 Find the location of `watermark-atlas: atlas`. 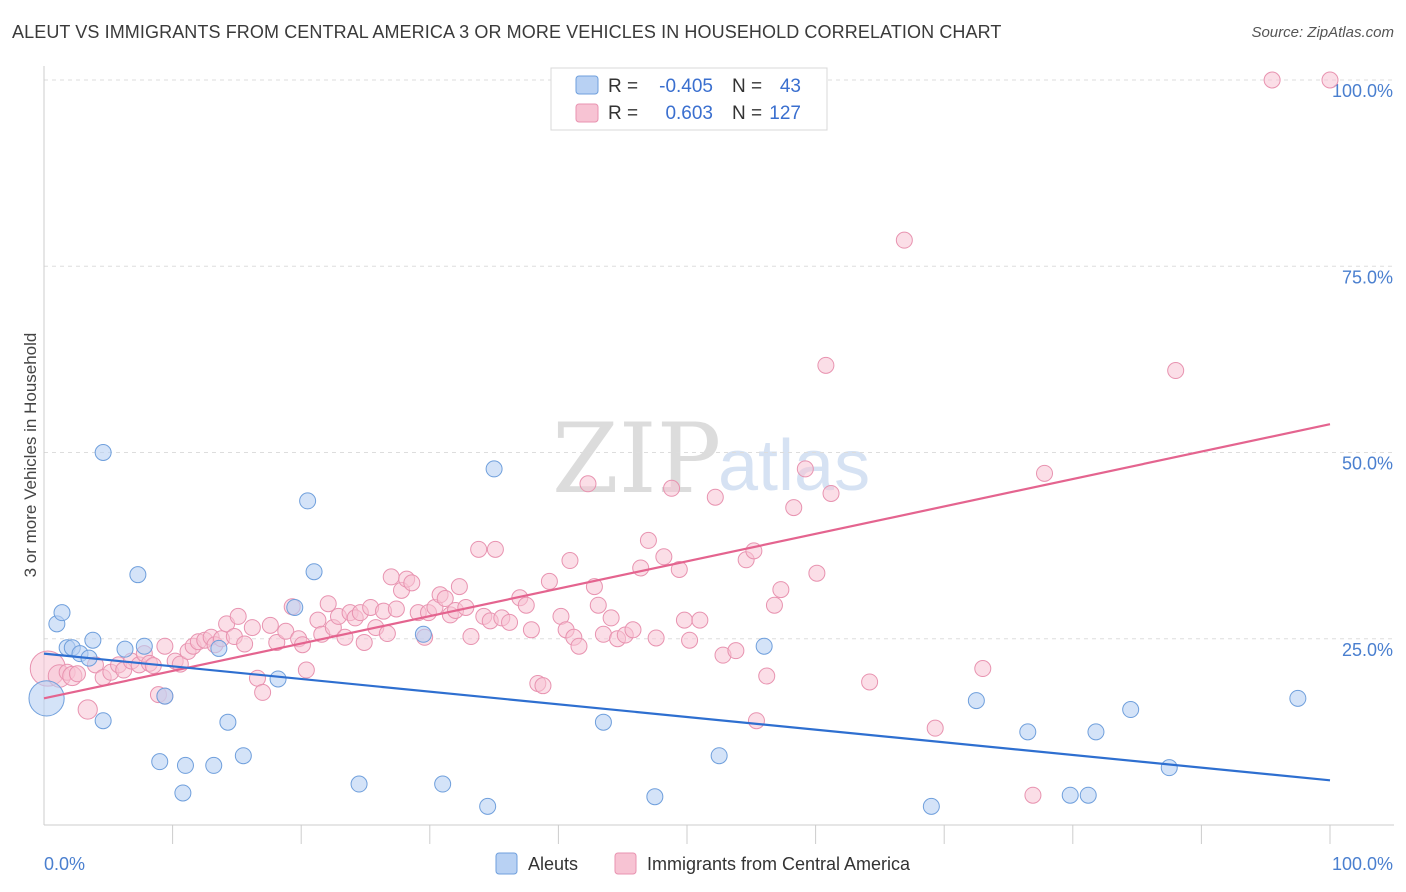

watermark-atlas: atlas is located at coordinates (794, 466).